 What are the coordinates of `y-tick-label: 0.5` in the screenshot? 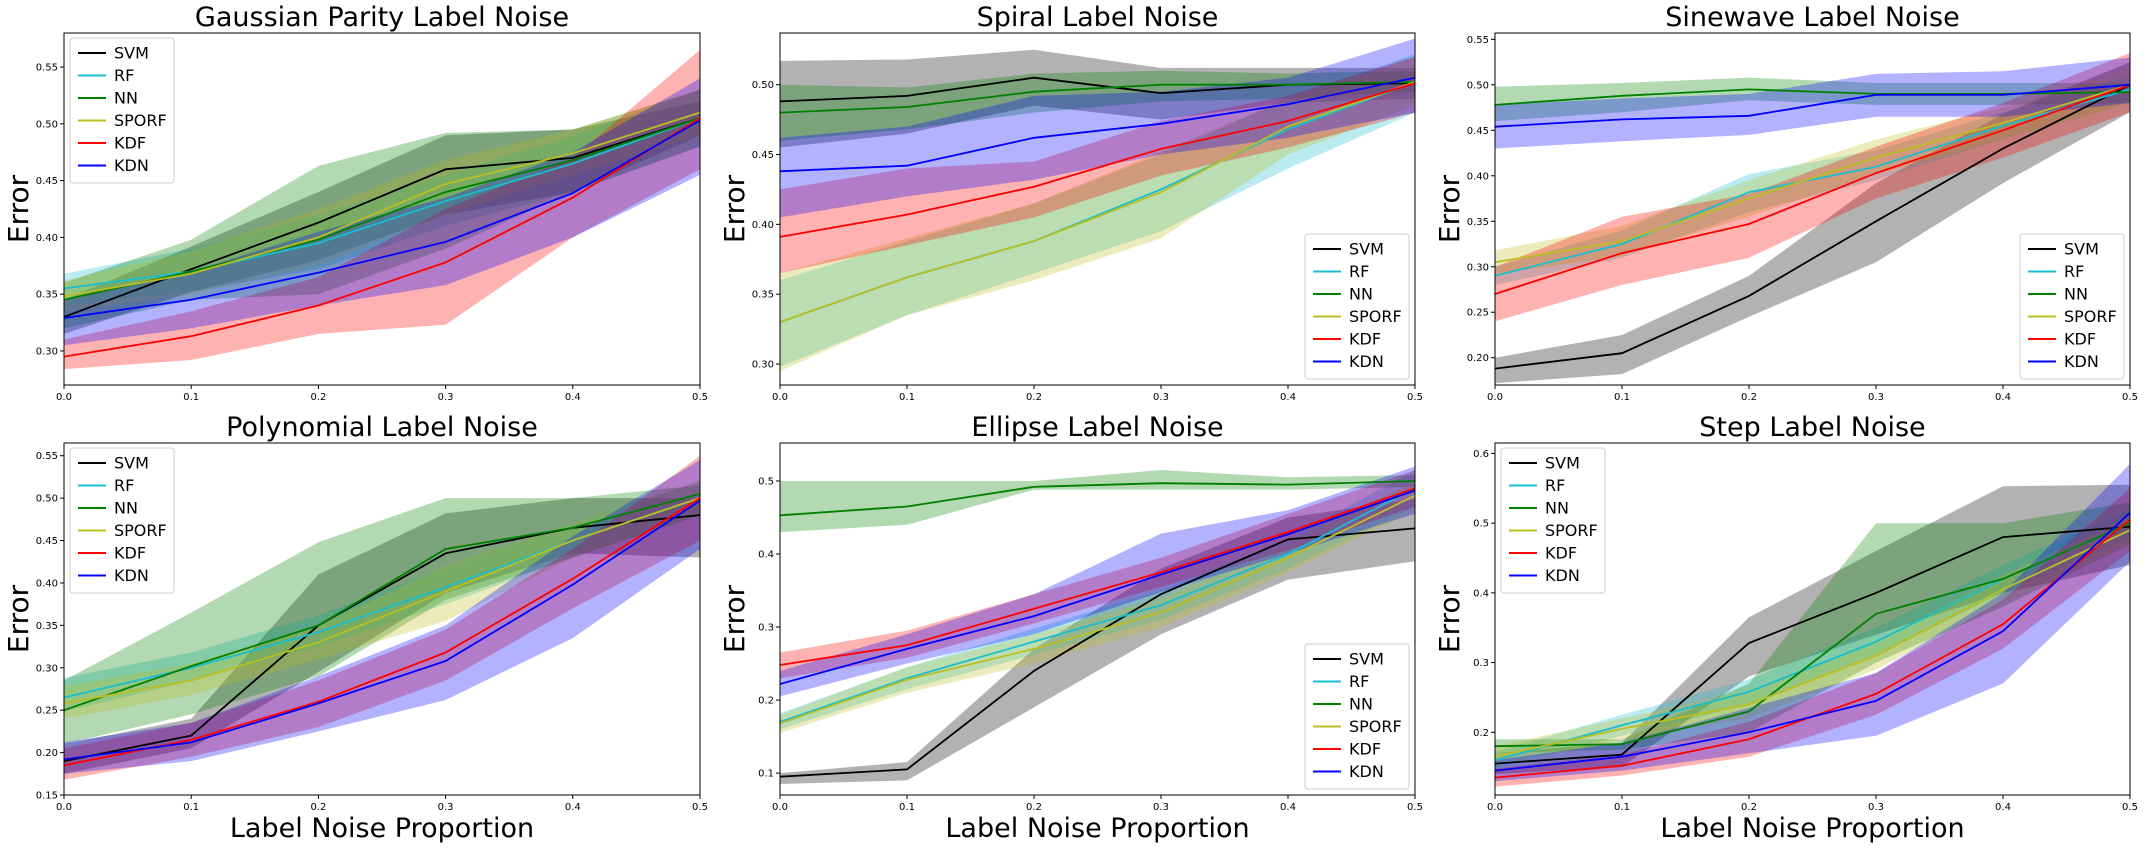 It's located at (766, 481).